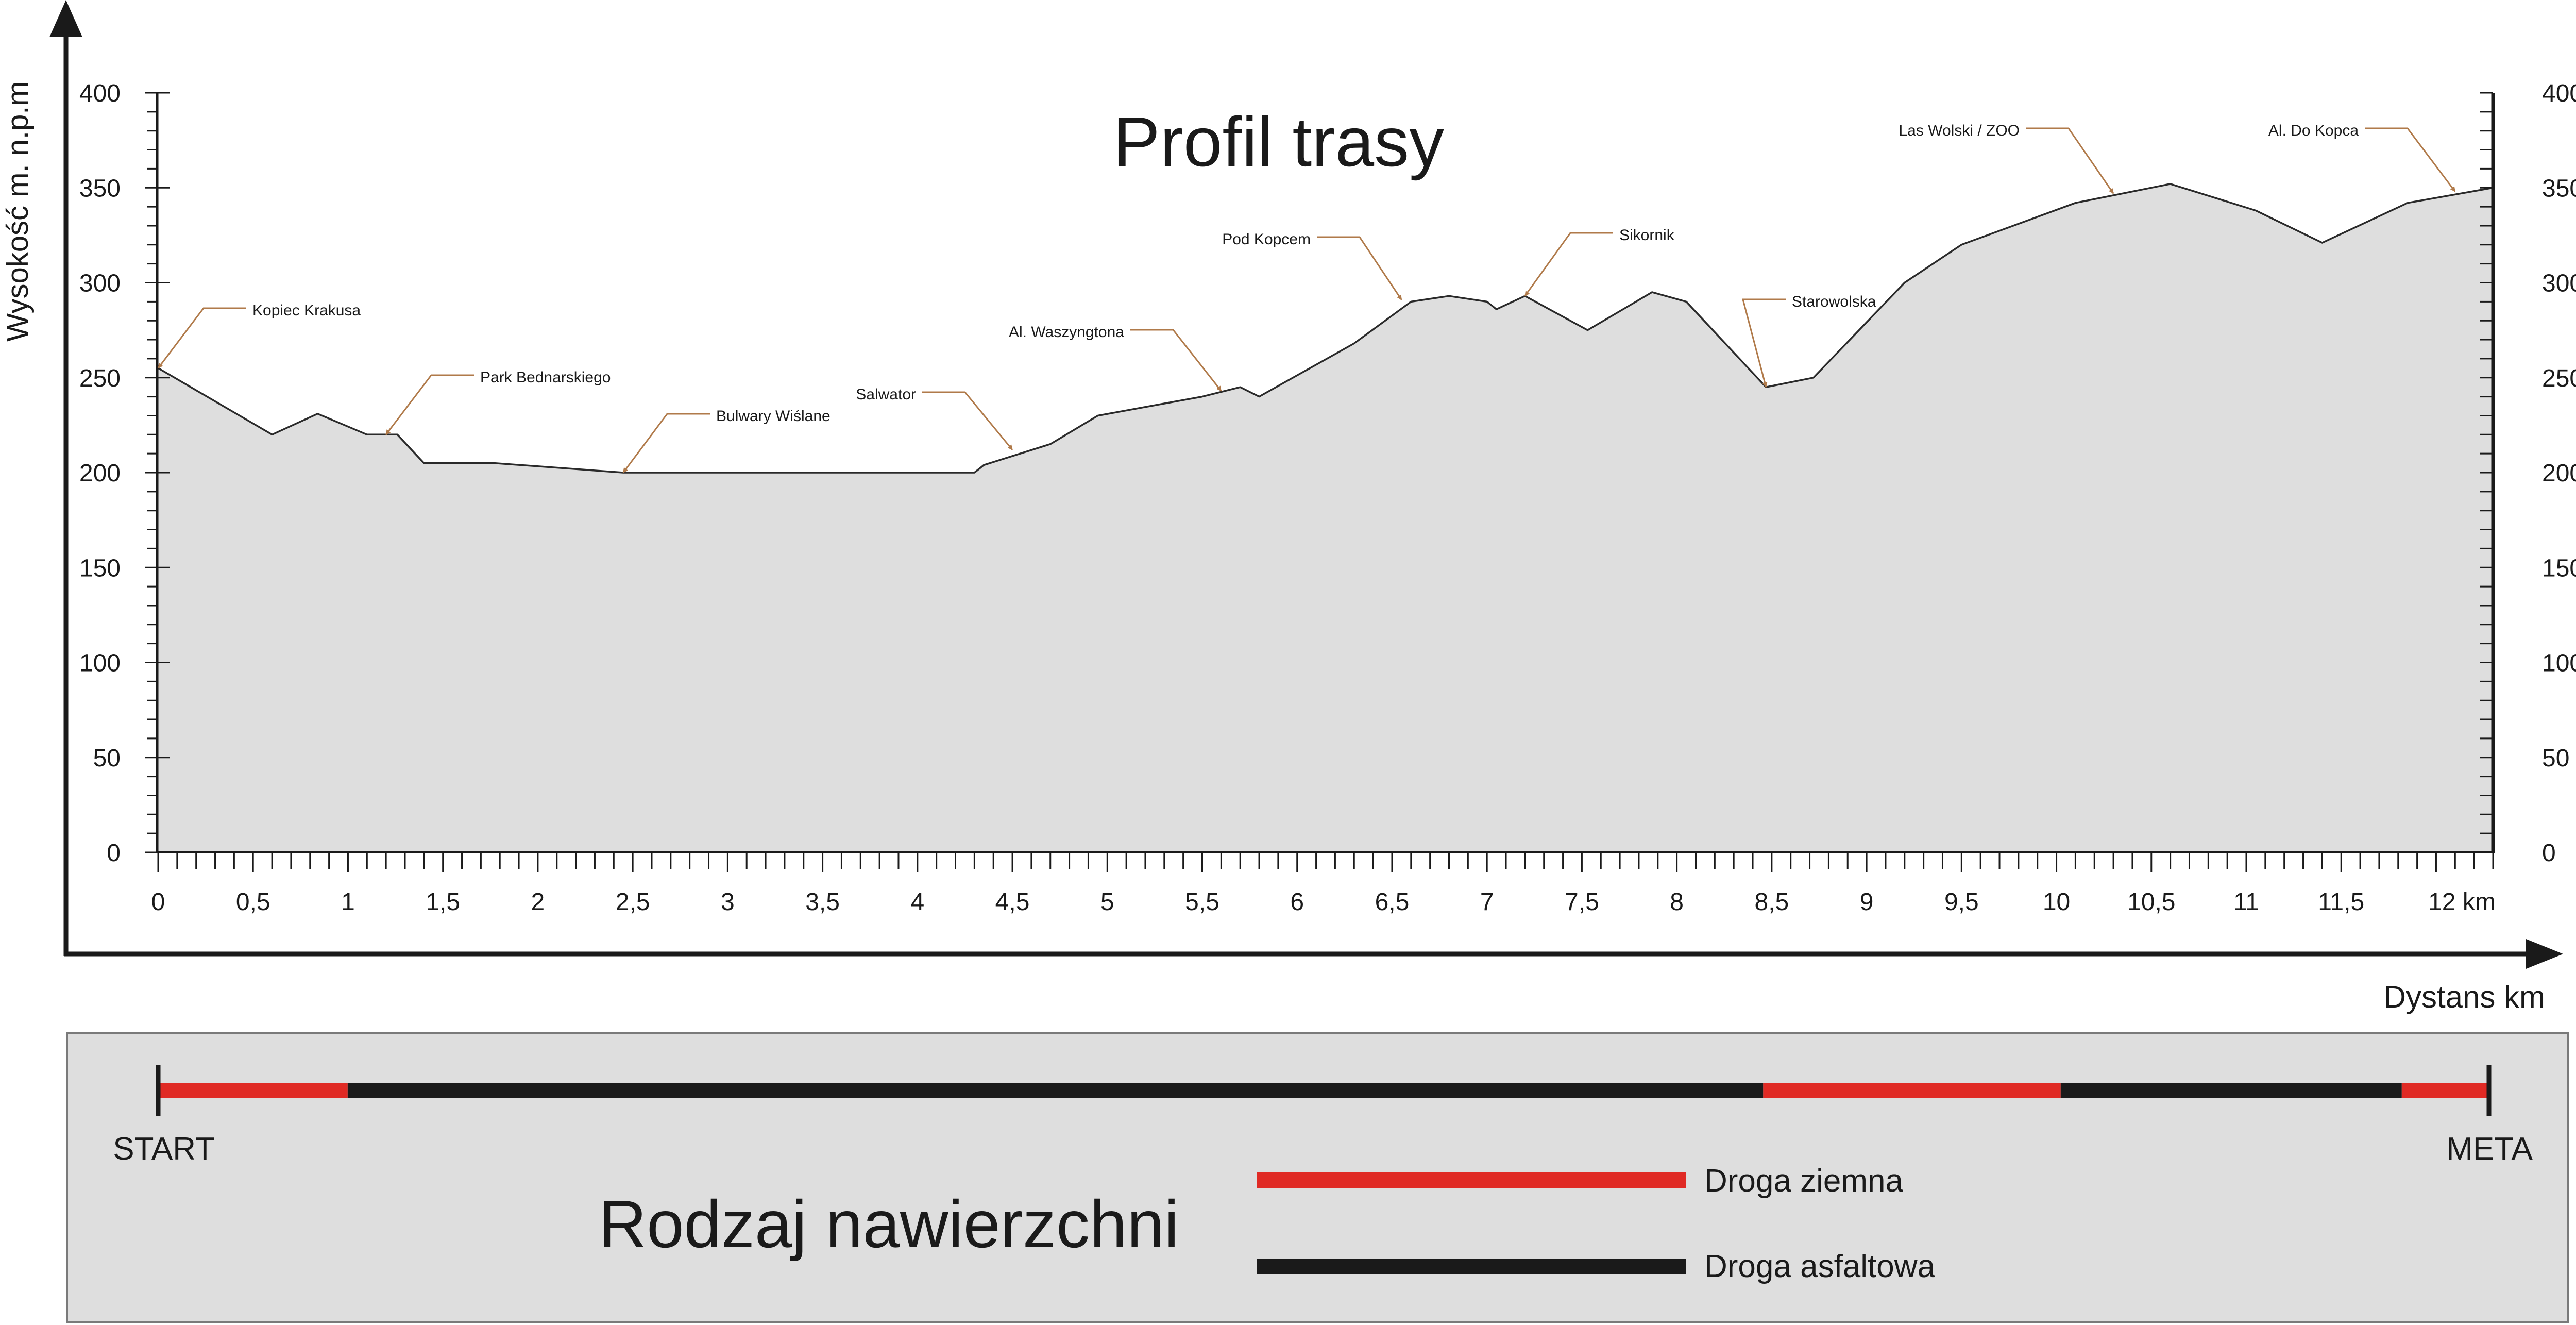 This screenshot has height=1325, width=2576. I want to click on y-left-tick-label: 300, so click(100, 283).